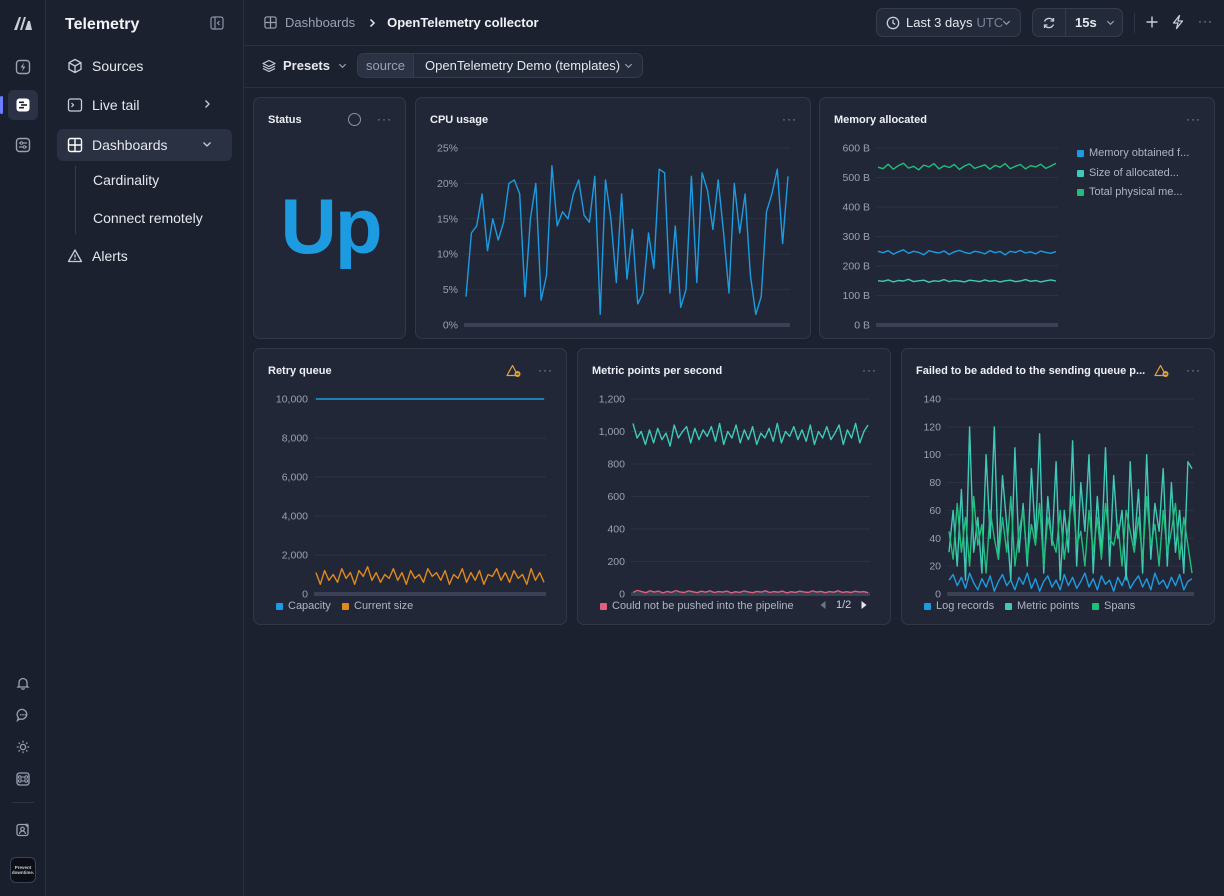  What do you see at coordinates (823, 605) in the screenshot?
I see `prev-page-icon` at bounding box center [823, 605].